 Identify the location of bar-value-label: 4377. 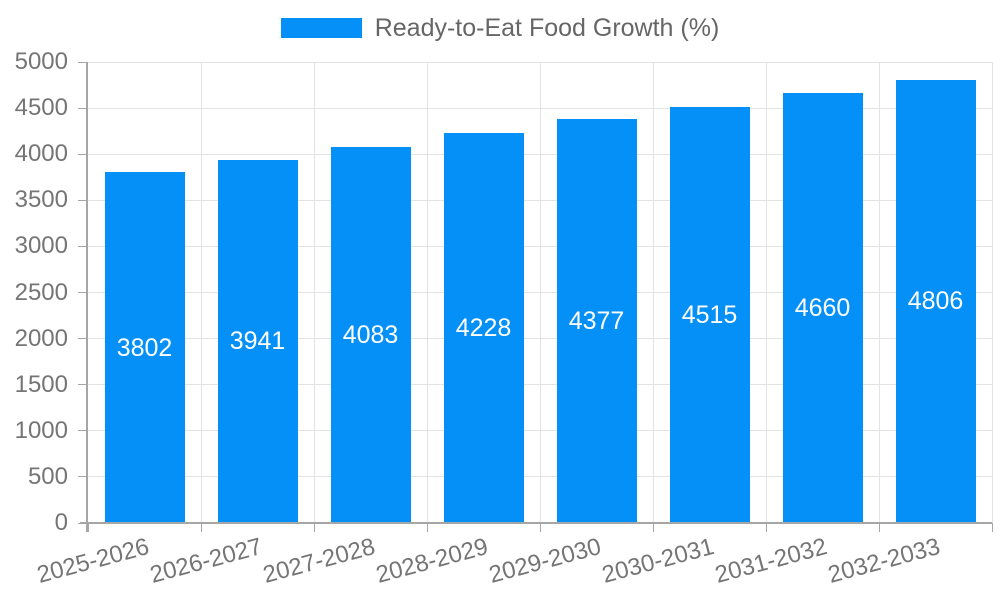
(596, 321).